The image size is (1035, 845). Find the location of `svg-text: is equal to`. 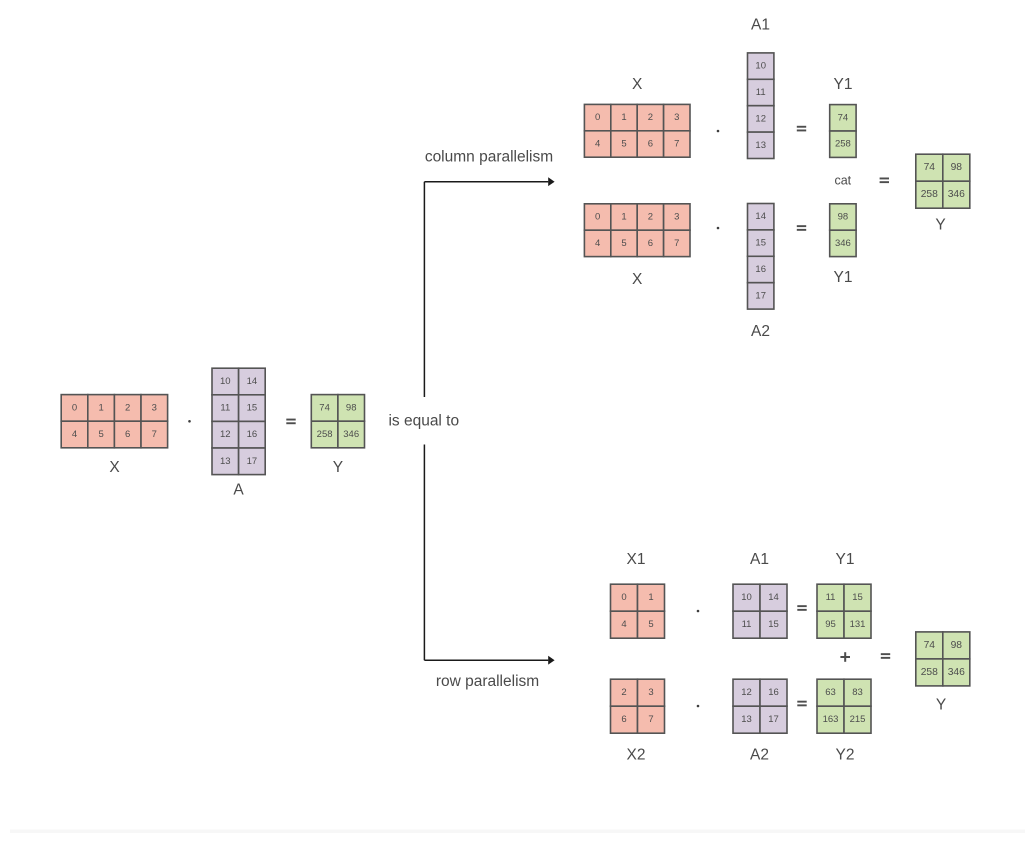

svg-text: is equal to is located at coordinates (423, 420).